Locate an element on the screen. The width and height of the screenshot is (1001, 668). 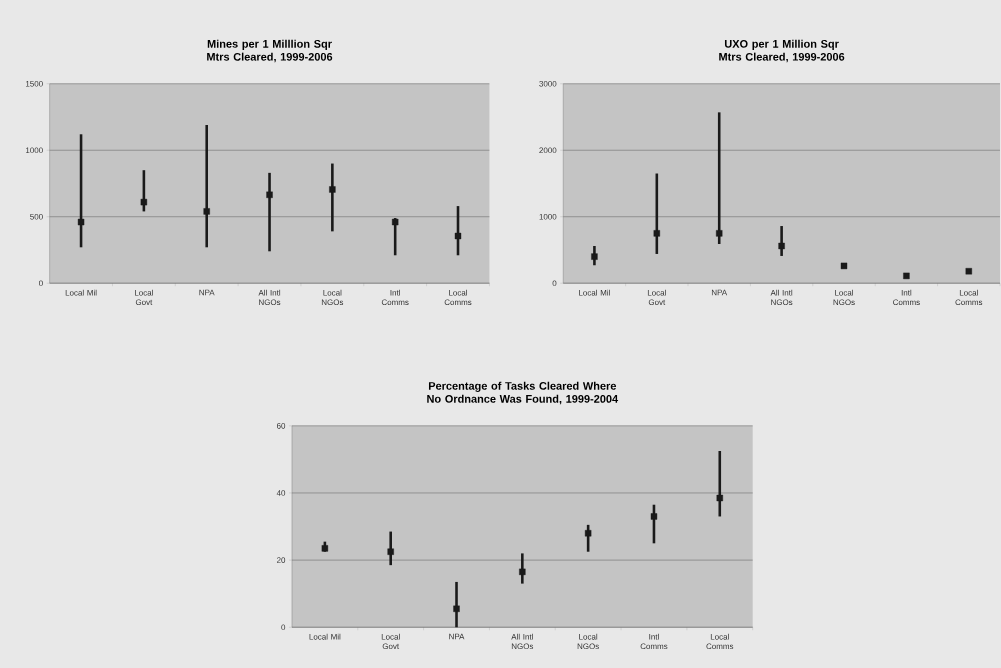
chart-title: Mines per 1 Milllion Sqr Mtrs Cleared, 1999-2006 is located at coordinates (270, 51).